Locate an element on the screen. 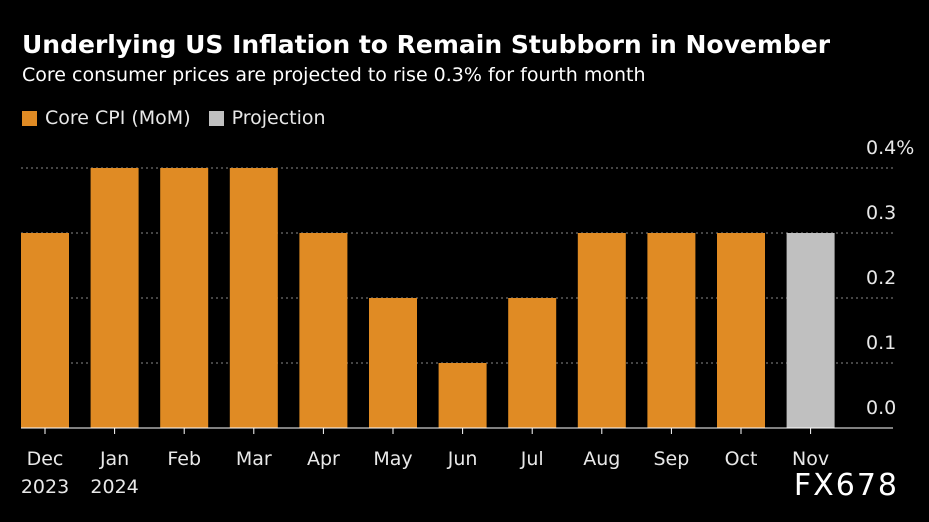  x-tick-year-dec: 2023 is located at coordinates (45, 487).